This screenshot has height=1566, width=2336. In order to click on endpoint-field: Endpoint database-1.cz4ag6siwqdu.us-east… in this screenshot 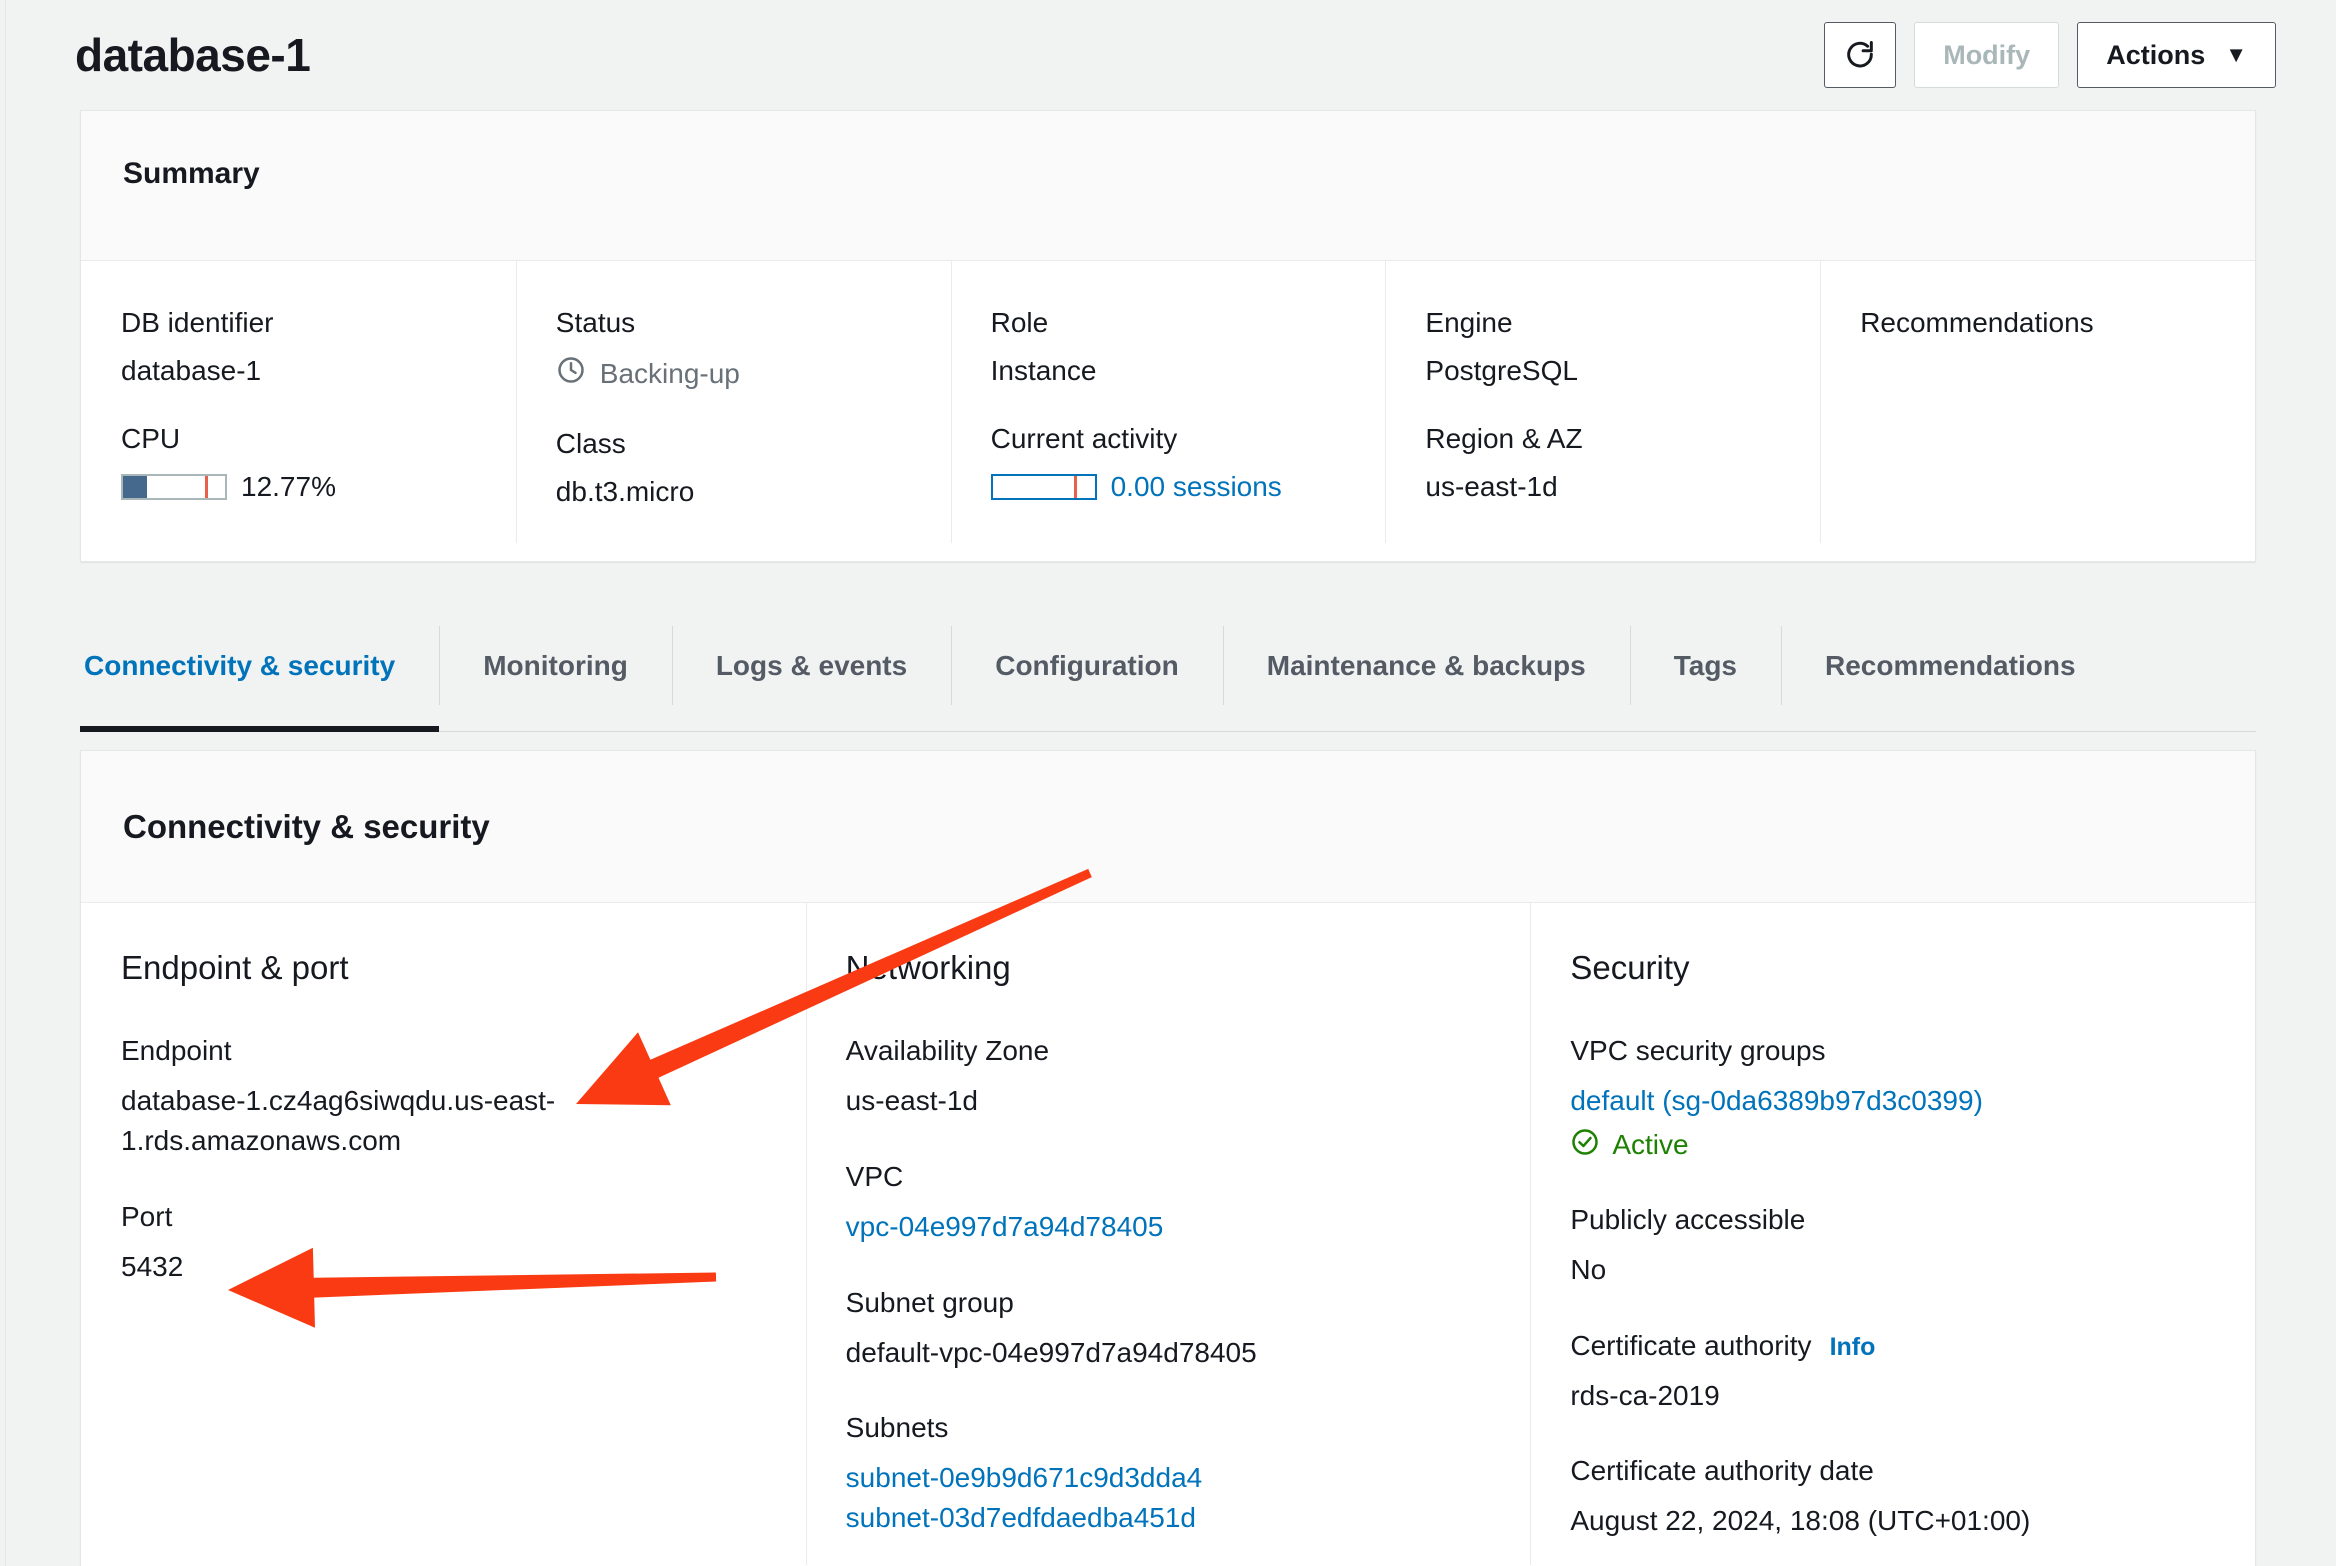, I will do `click(440, 1098)`.